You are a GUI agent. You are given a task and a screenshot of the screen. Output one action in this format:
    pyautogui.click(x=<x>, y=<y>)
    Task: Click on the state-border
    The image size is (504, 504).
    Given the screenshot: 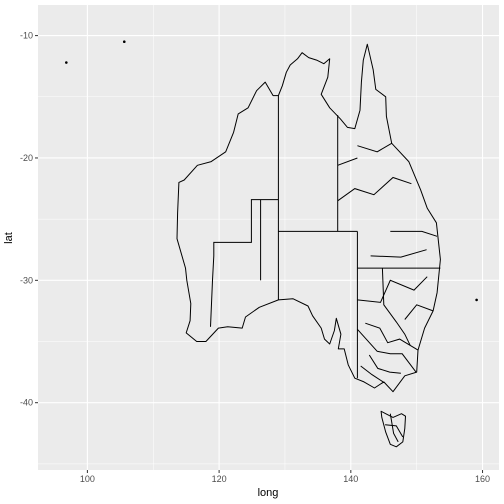 What is the action you would take?
    pyautogui.click(x=387, y=350)
    